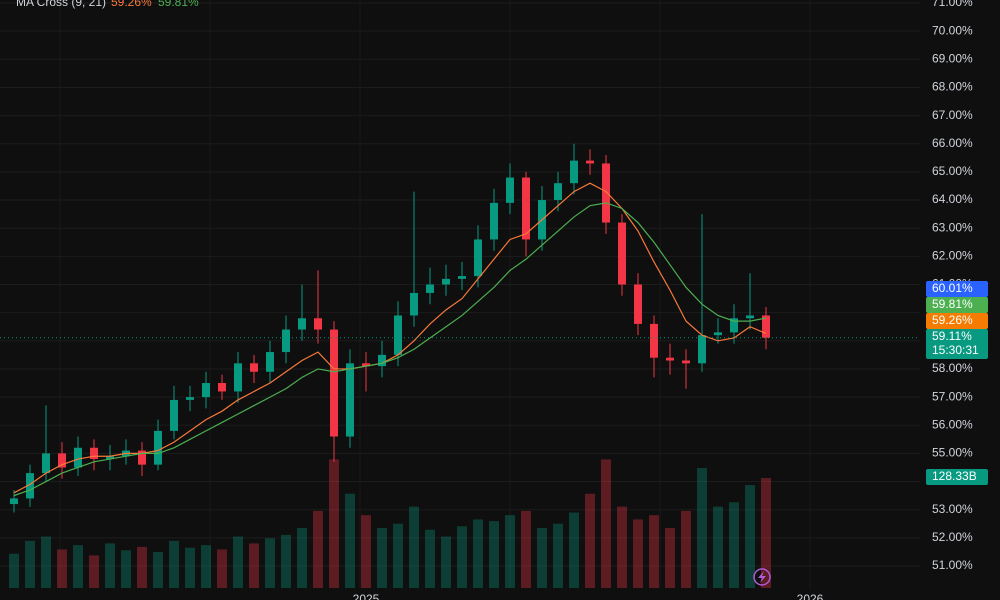 The width and height of the screenshot is (1000, 600). What do you see at coordinates (952, 199) in the screenshot?
I see `y-tick-label: 64.00%` at bounding box center [952, 199].